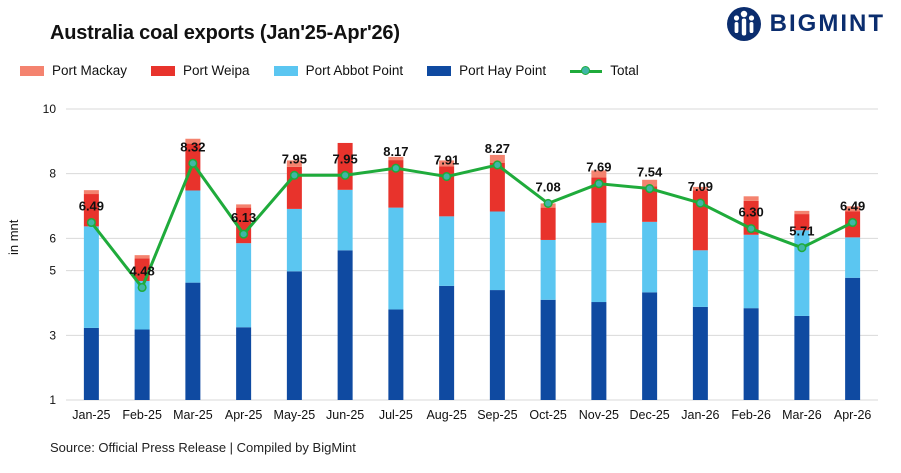 The image size is (901, 473). Describe the element at coordinates (547, 186) in the screenshot. I see `total-data-label: 7.08` at that location.